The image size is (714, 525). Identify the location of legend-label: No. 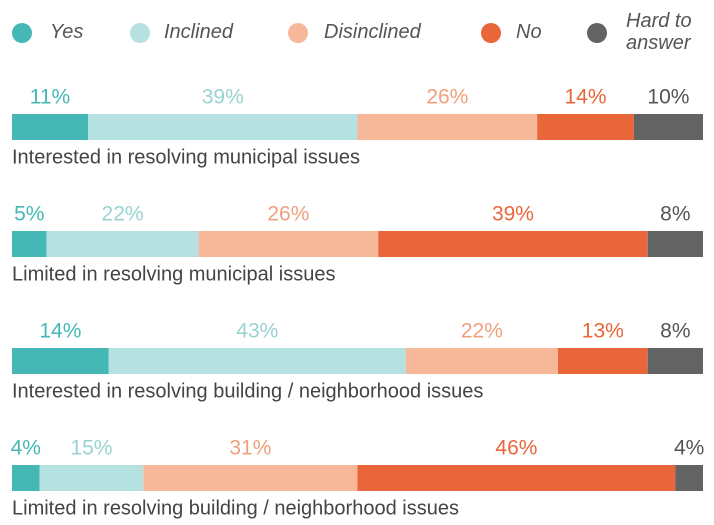
(529, 32).